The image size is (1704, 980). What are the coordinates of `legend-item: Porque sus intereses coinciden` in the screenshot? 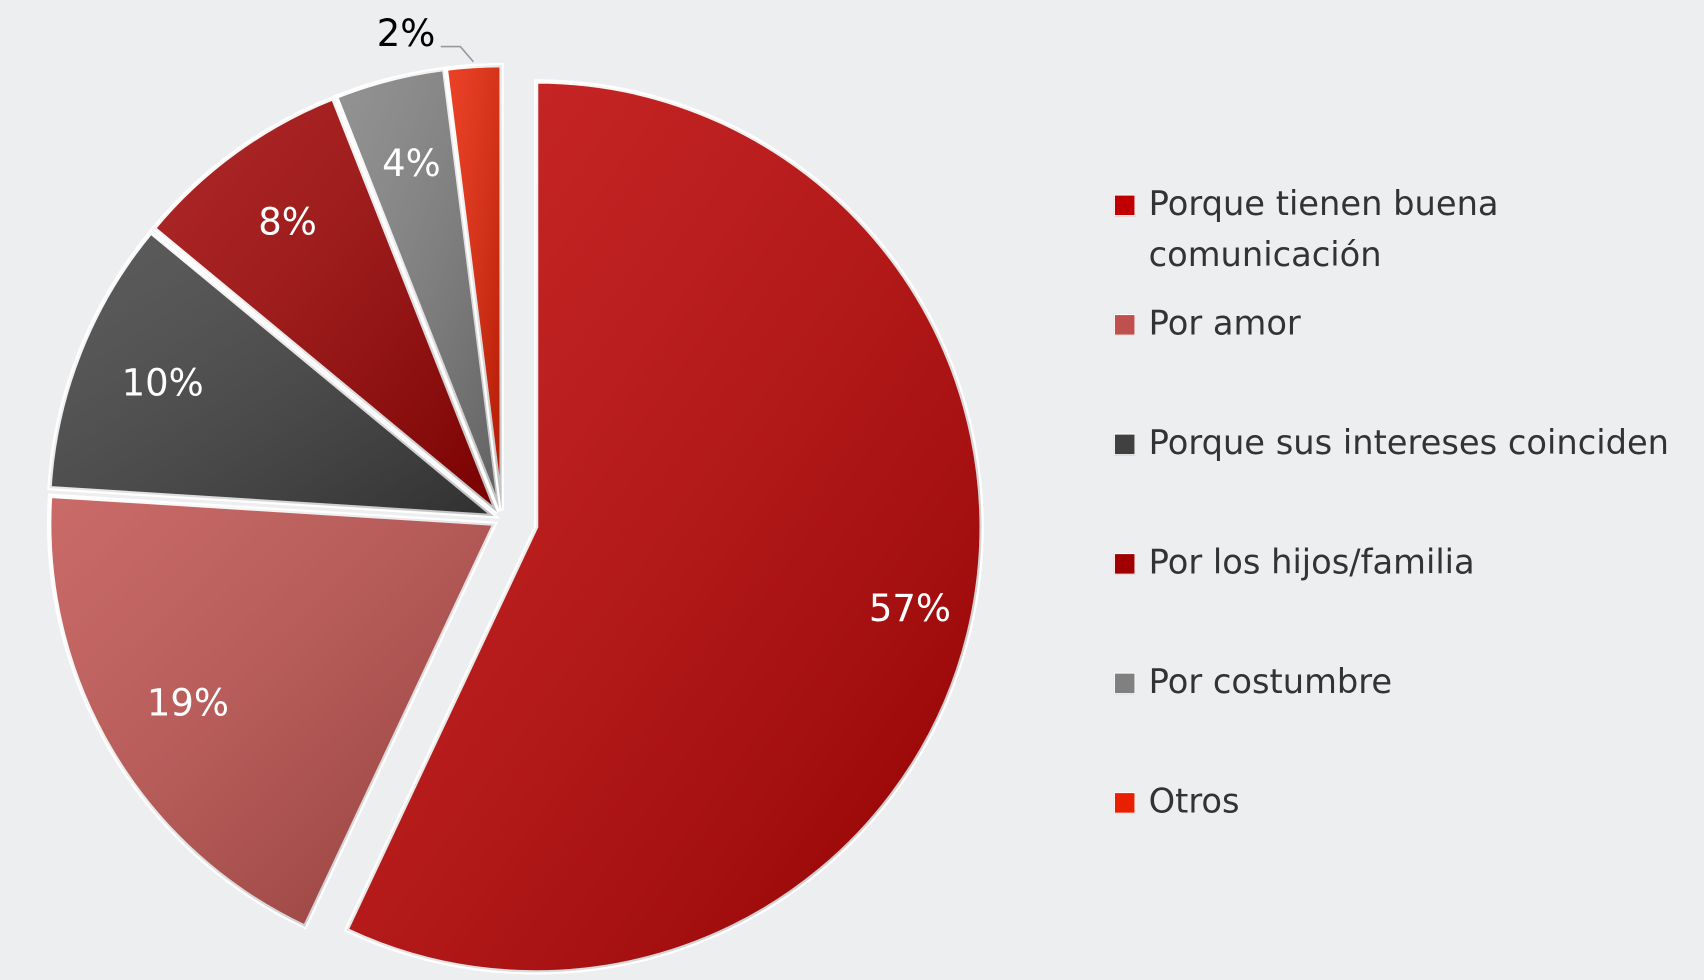 It's located at (1391, 447).